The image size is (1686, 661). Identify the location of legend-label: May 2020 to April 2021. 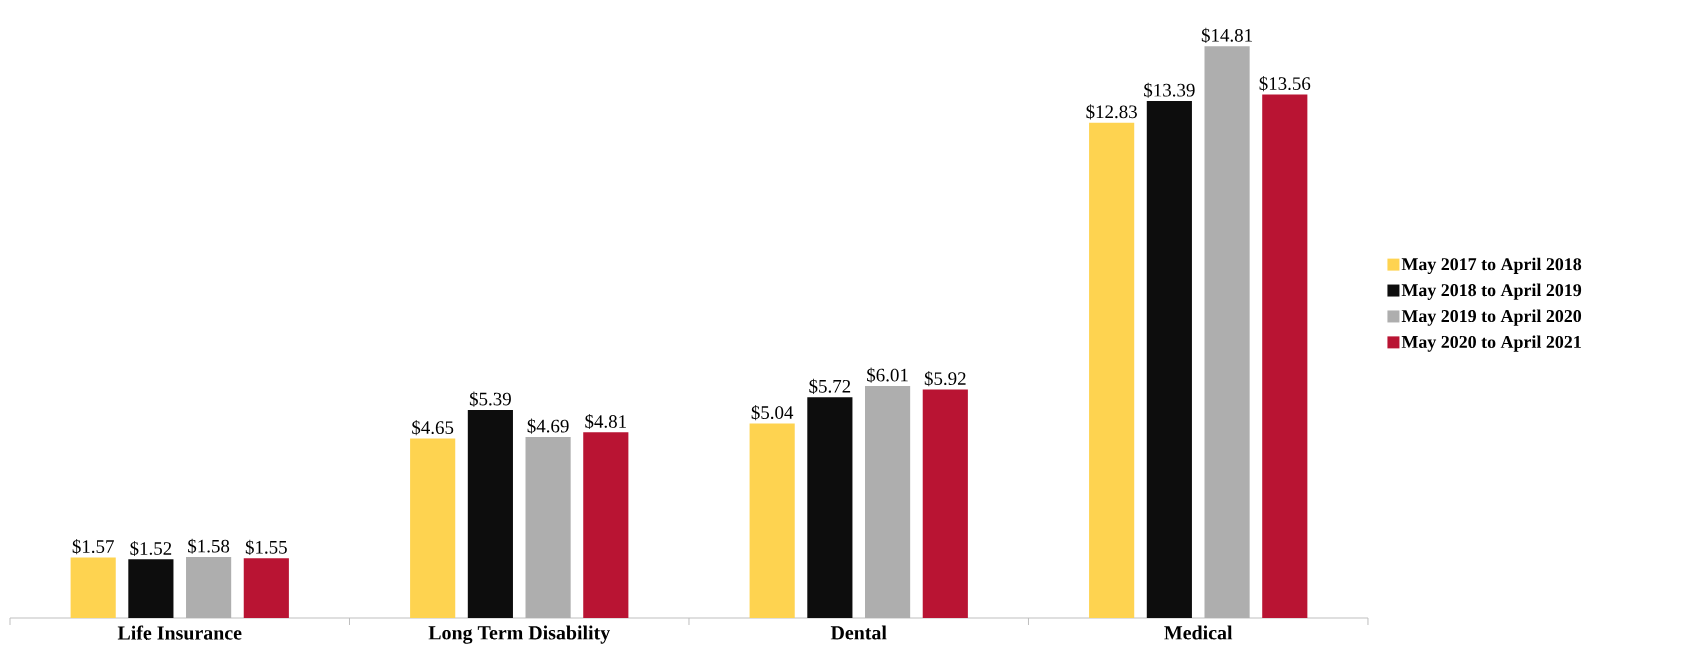
(1491, 343).